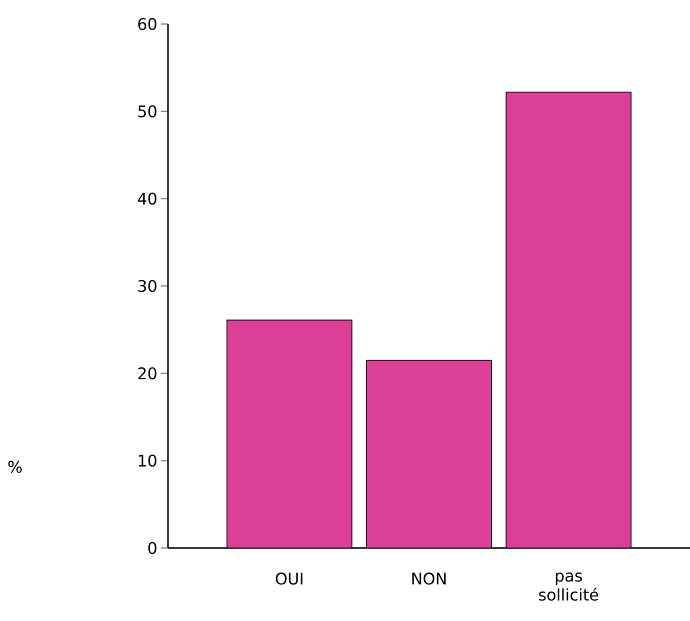 This screenshot has width=690, height=621. Describe the element at coordinates (289, 578) in the screenshot. I see `x-tick-label: OUI` at that location.